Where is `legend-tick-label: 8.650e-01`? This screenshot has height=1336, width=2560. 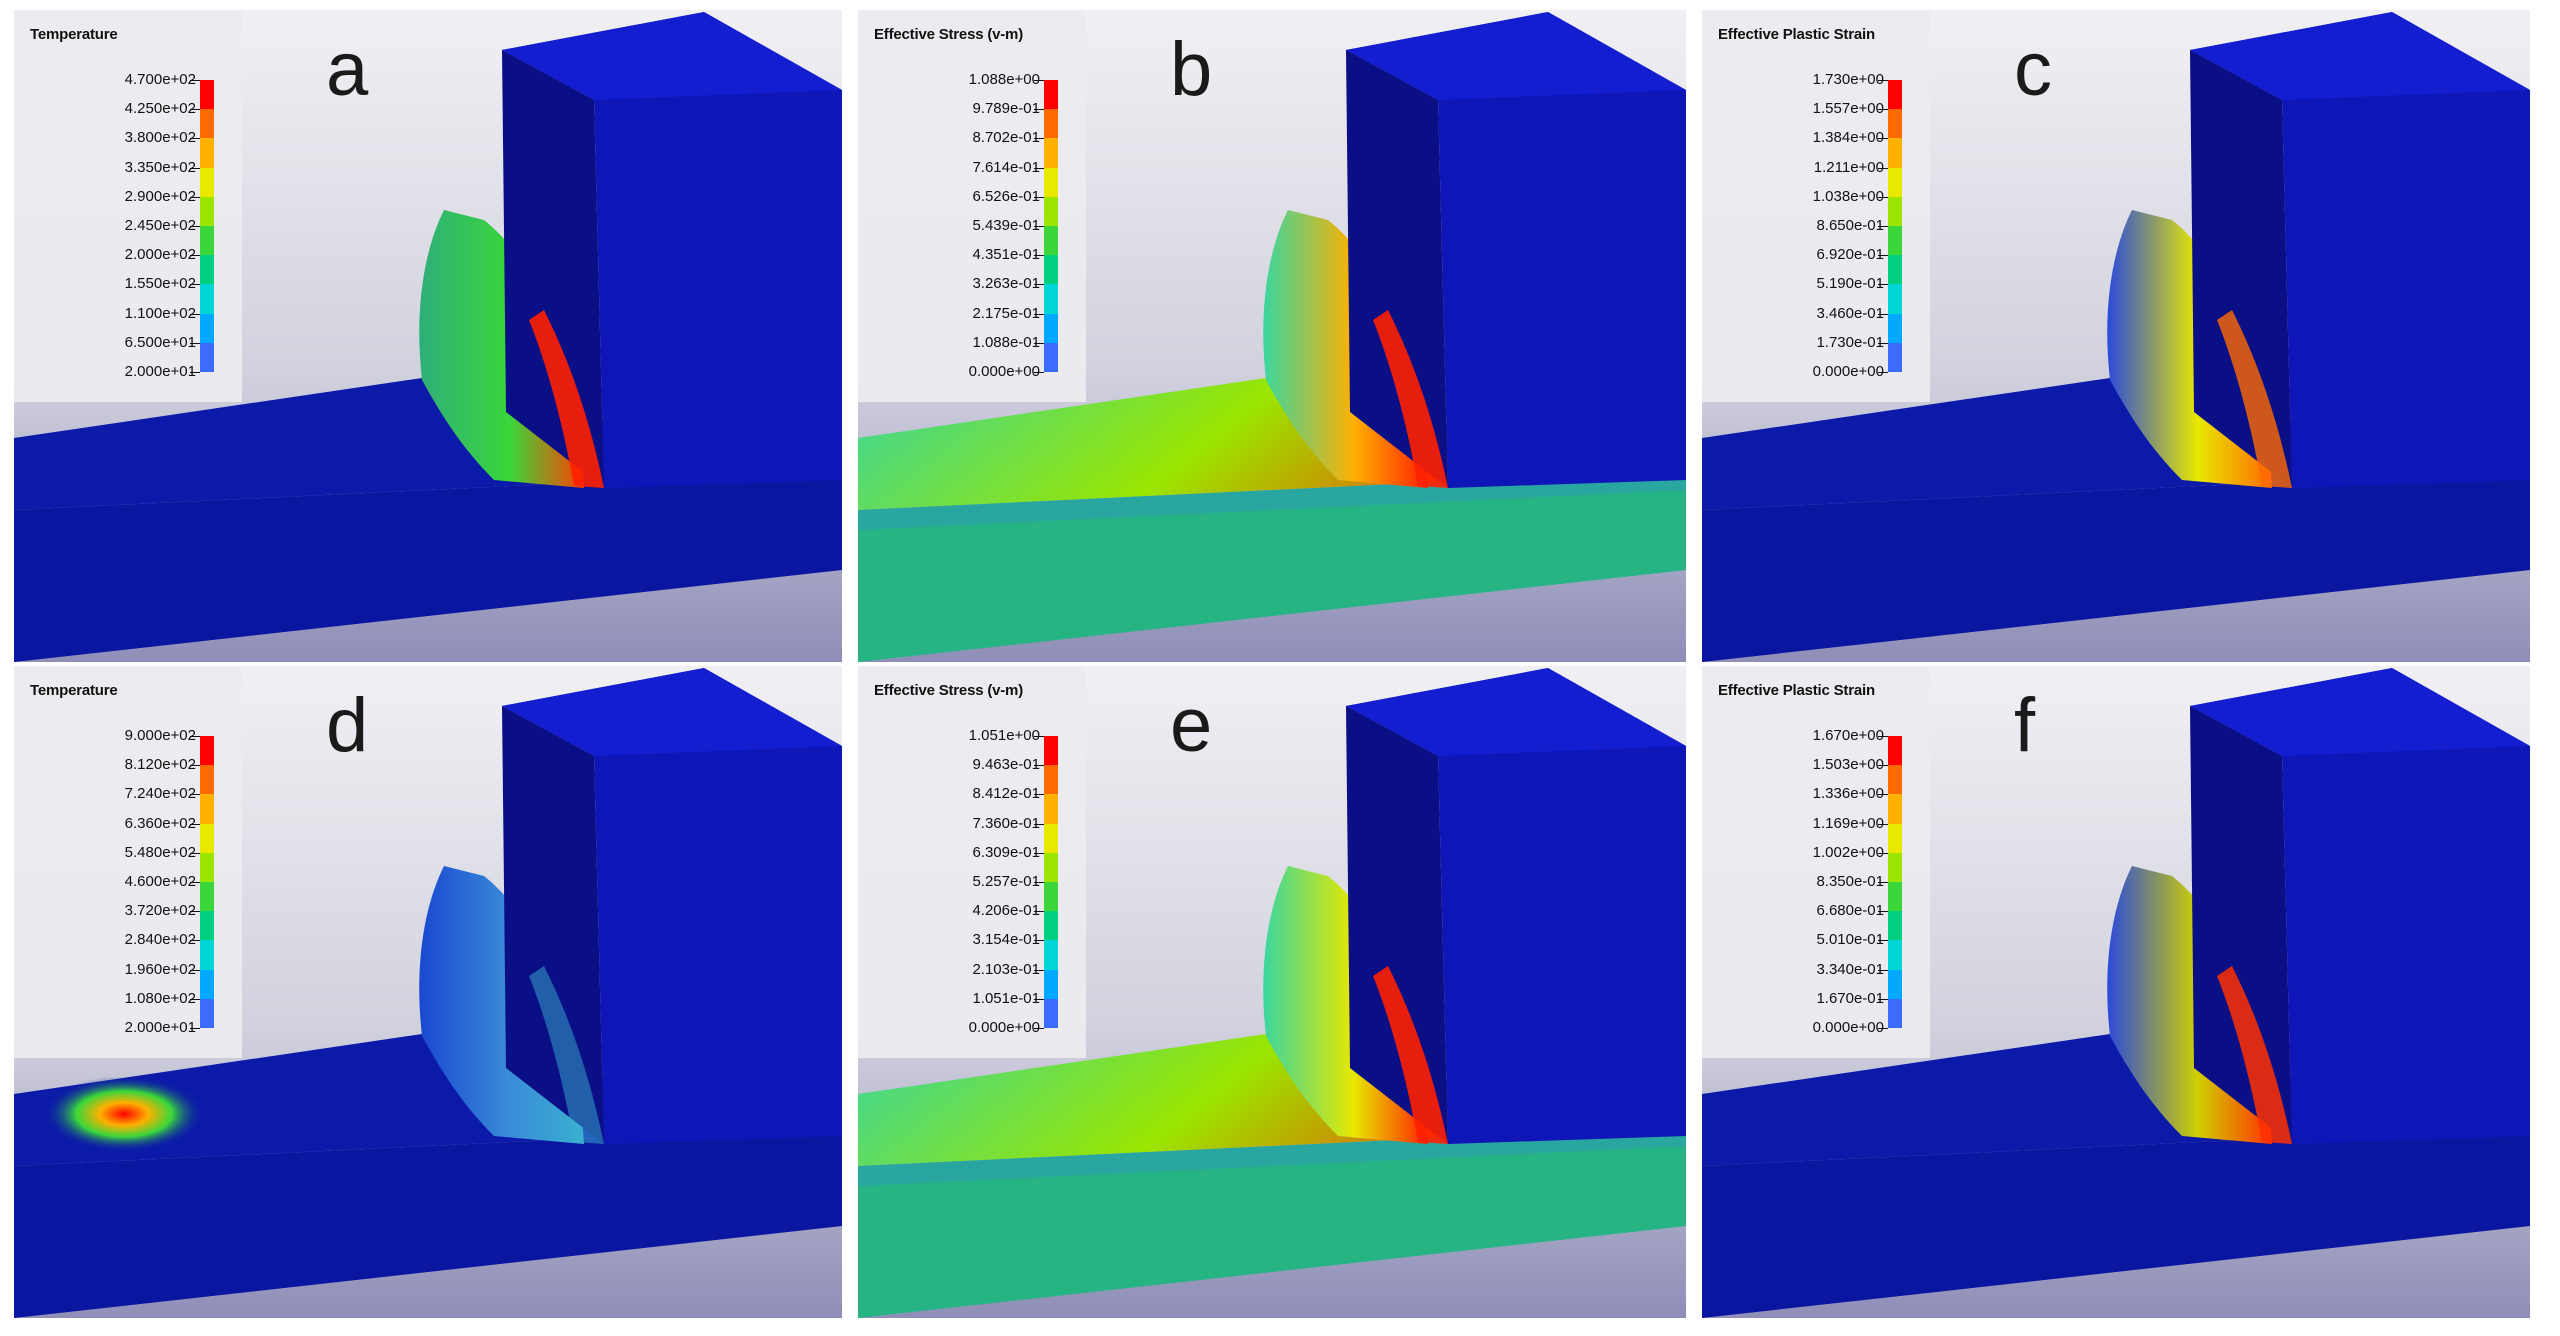
legend-tick-label: 8.650e-01 is located at coordinates (1850, 225).